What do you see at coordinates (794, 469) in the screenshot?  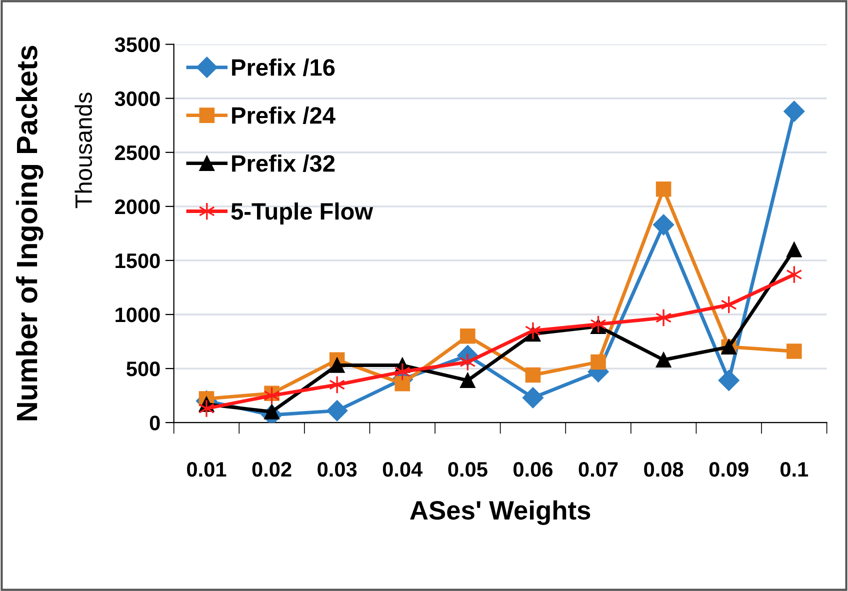 I see `x-tick-label: 0.1` at bounding box center [794, 469].